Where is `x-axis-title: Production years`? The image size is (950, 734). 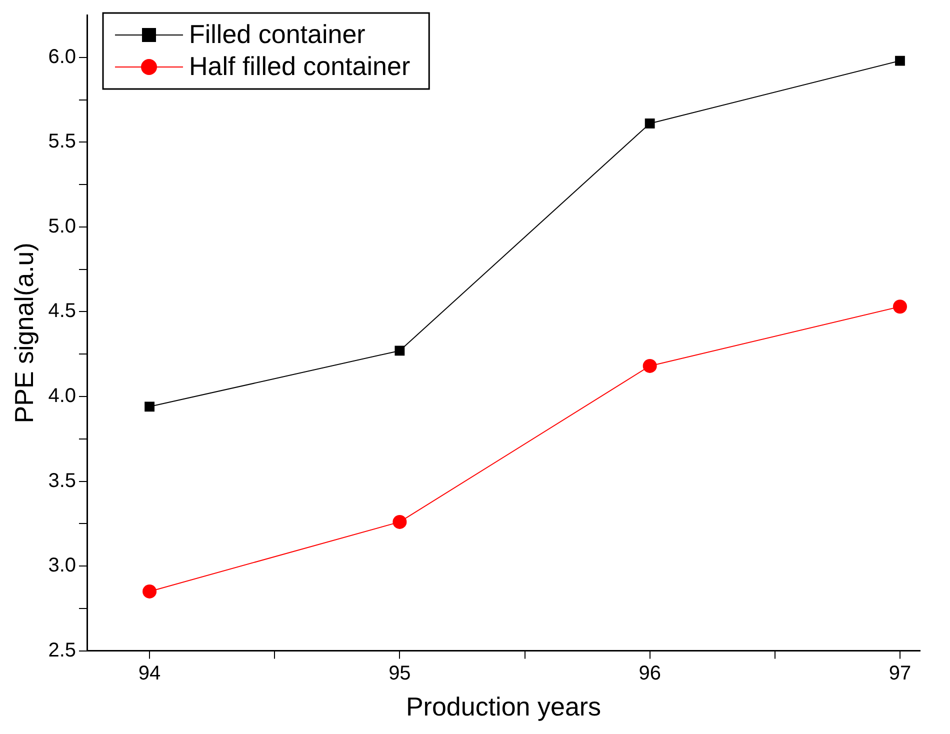 x-axis-title: Production years is located at coordinates (504, 707).